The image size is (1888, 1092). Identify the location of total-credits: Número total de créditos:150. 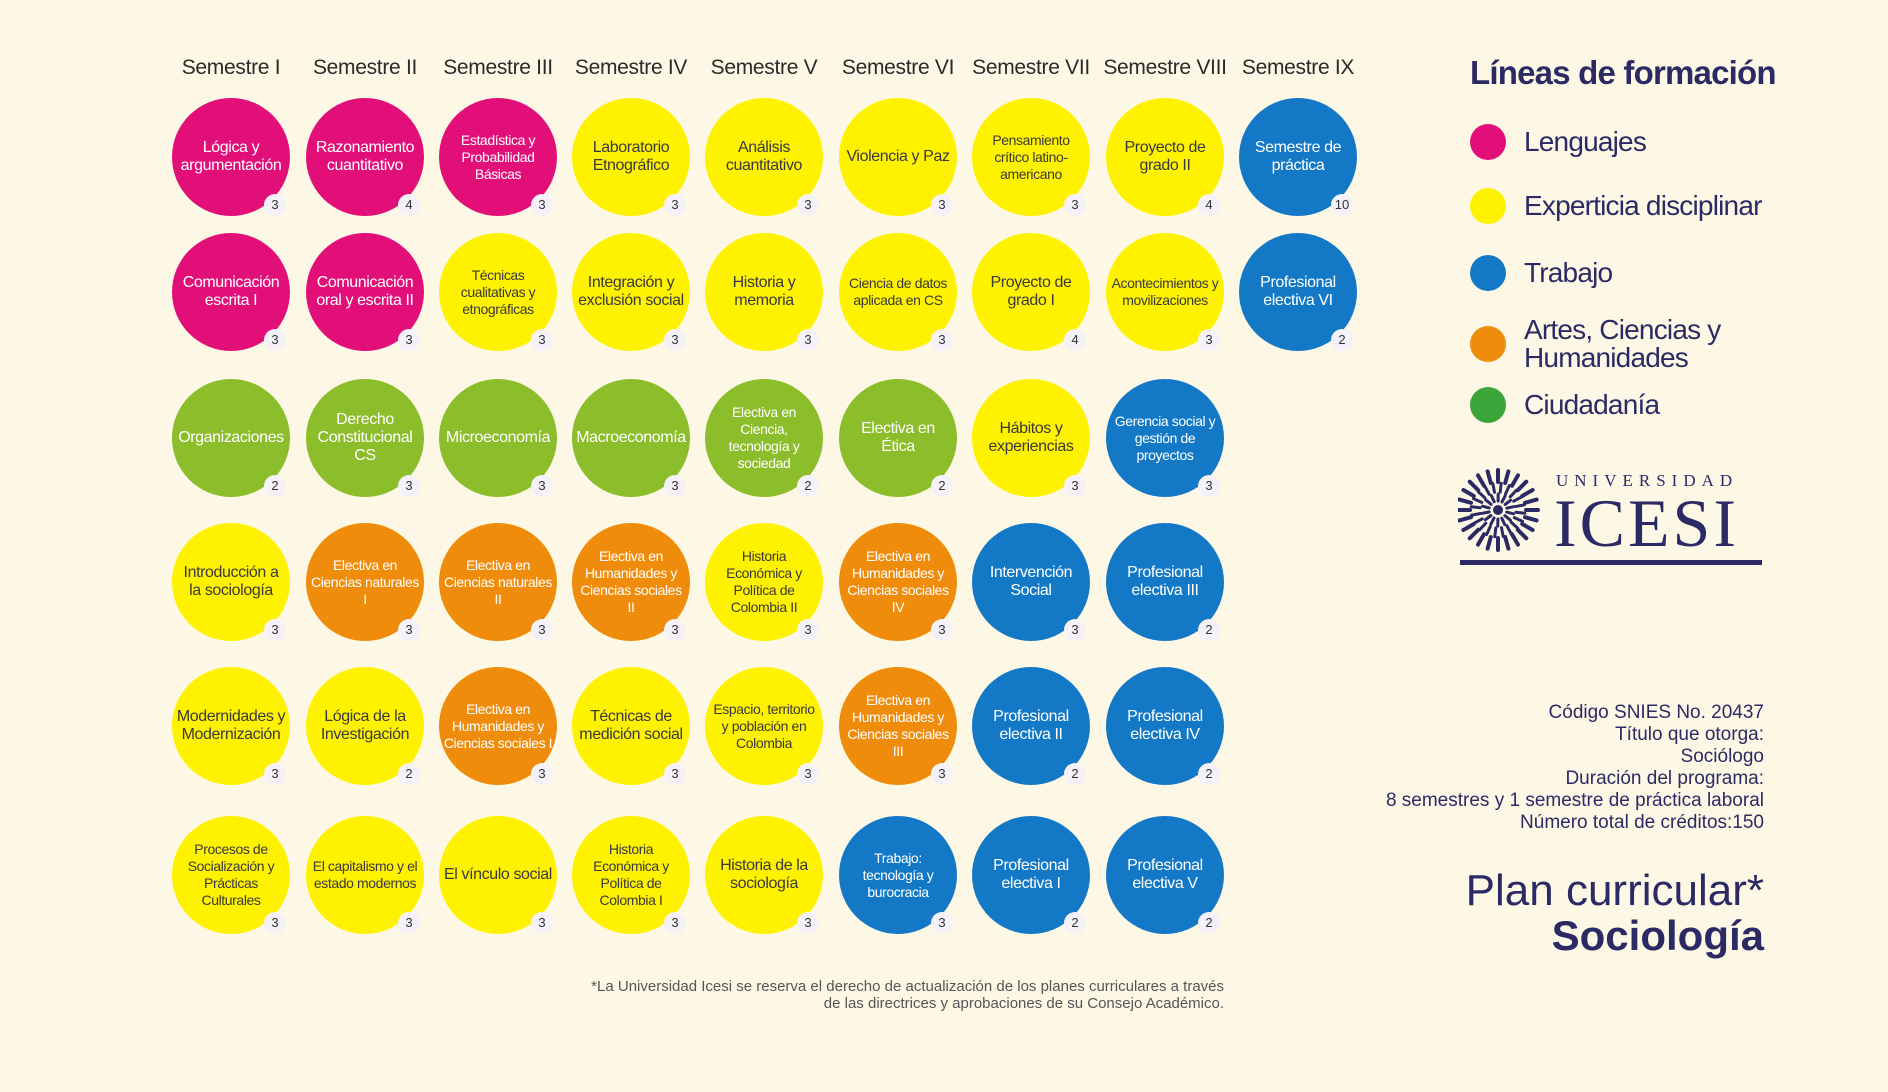
(1642, 822).